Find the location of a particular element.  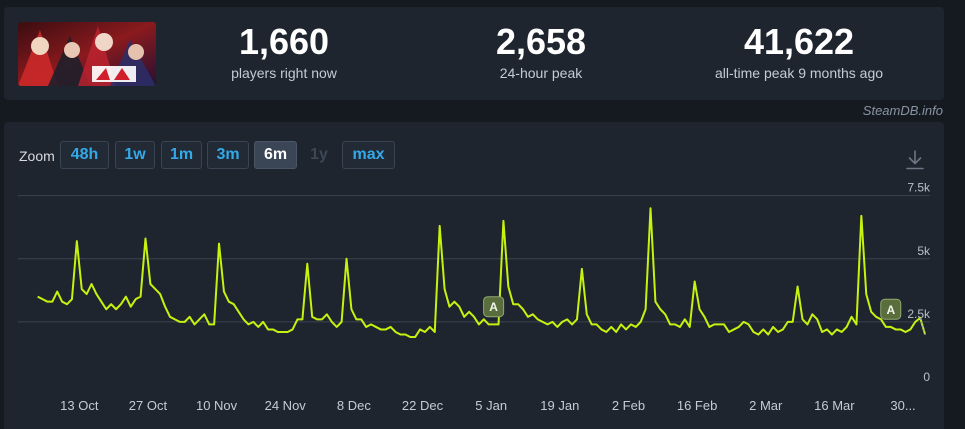

x-tick-label: 16 Feb is located at coordinates (697, 405).